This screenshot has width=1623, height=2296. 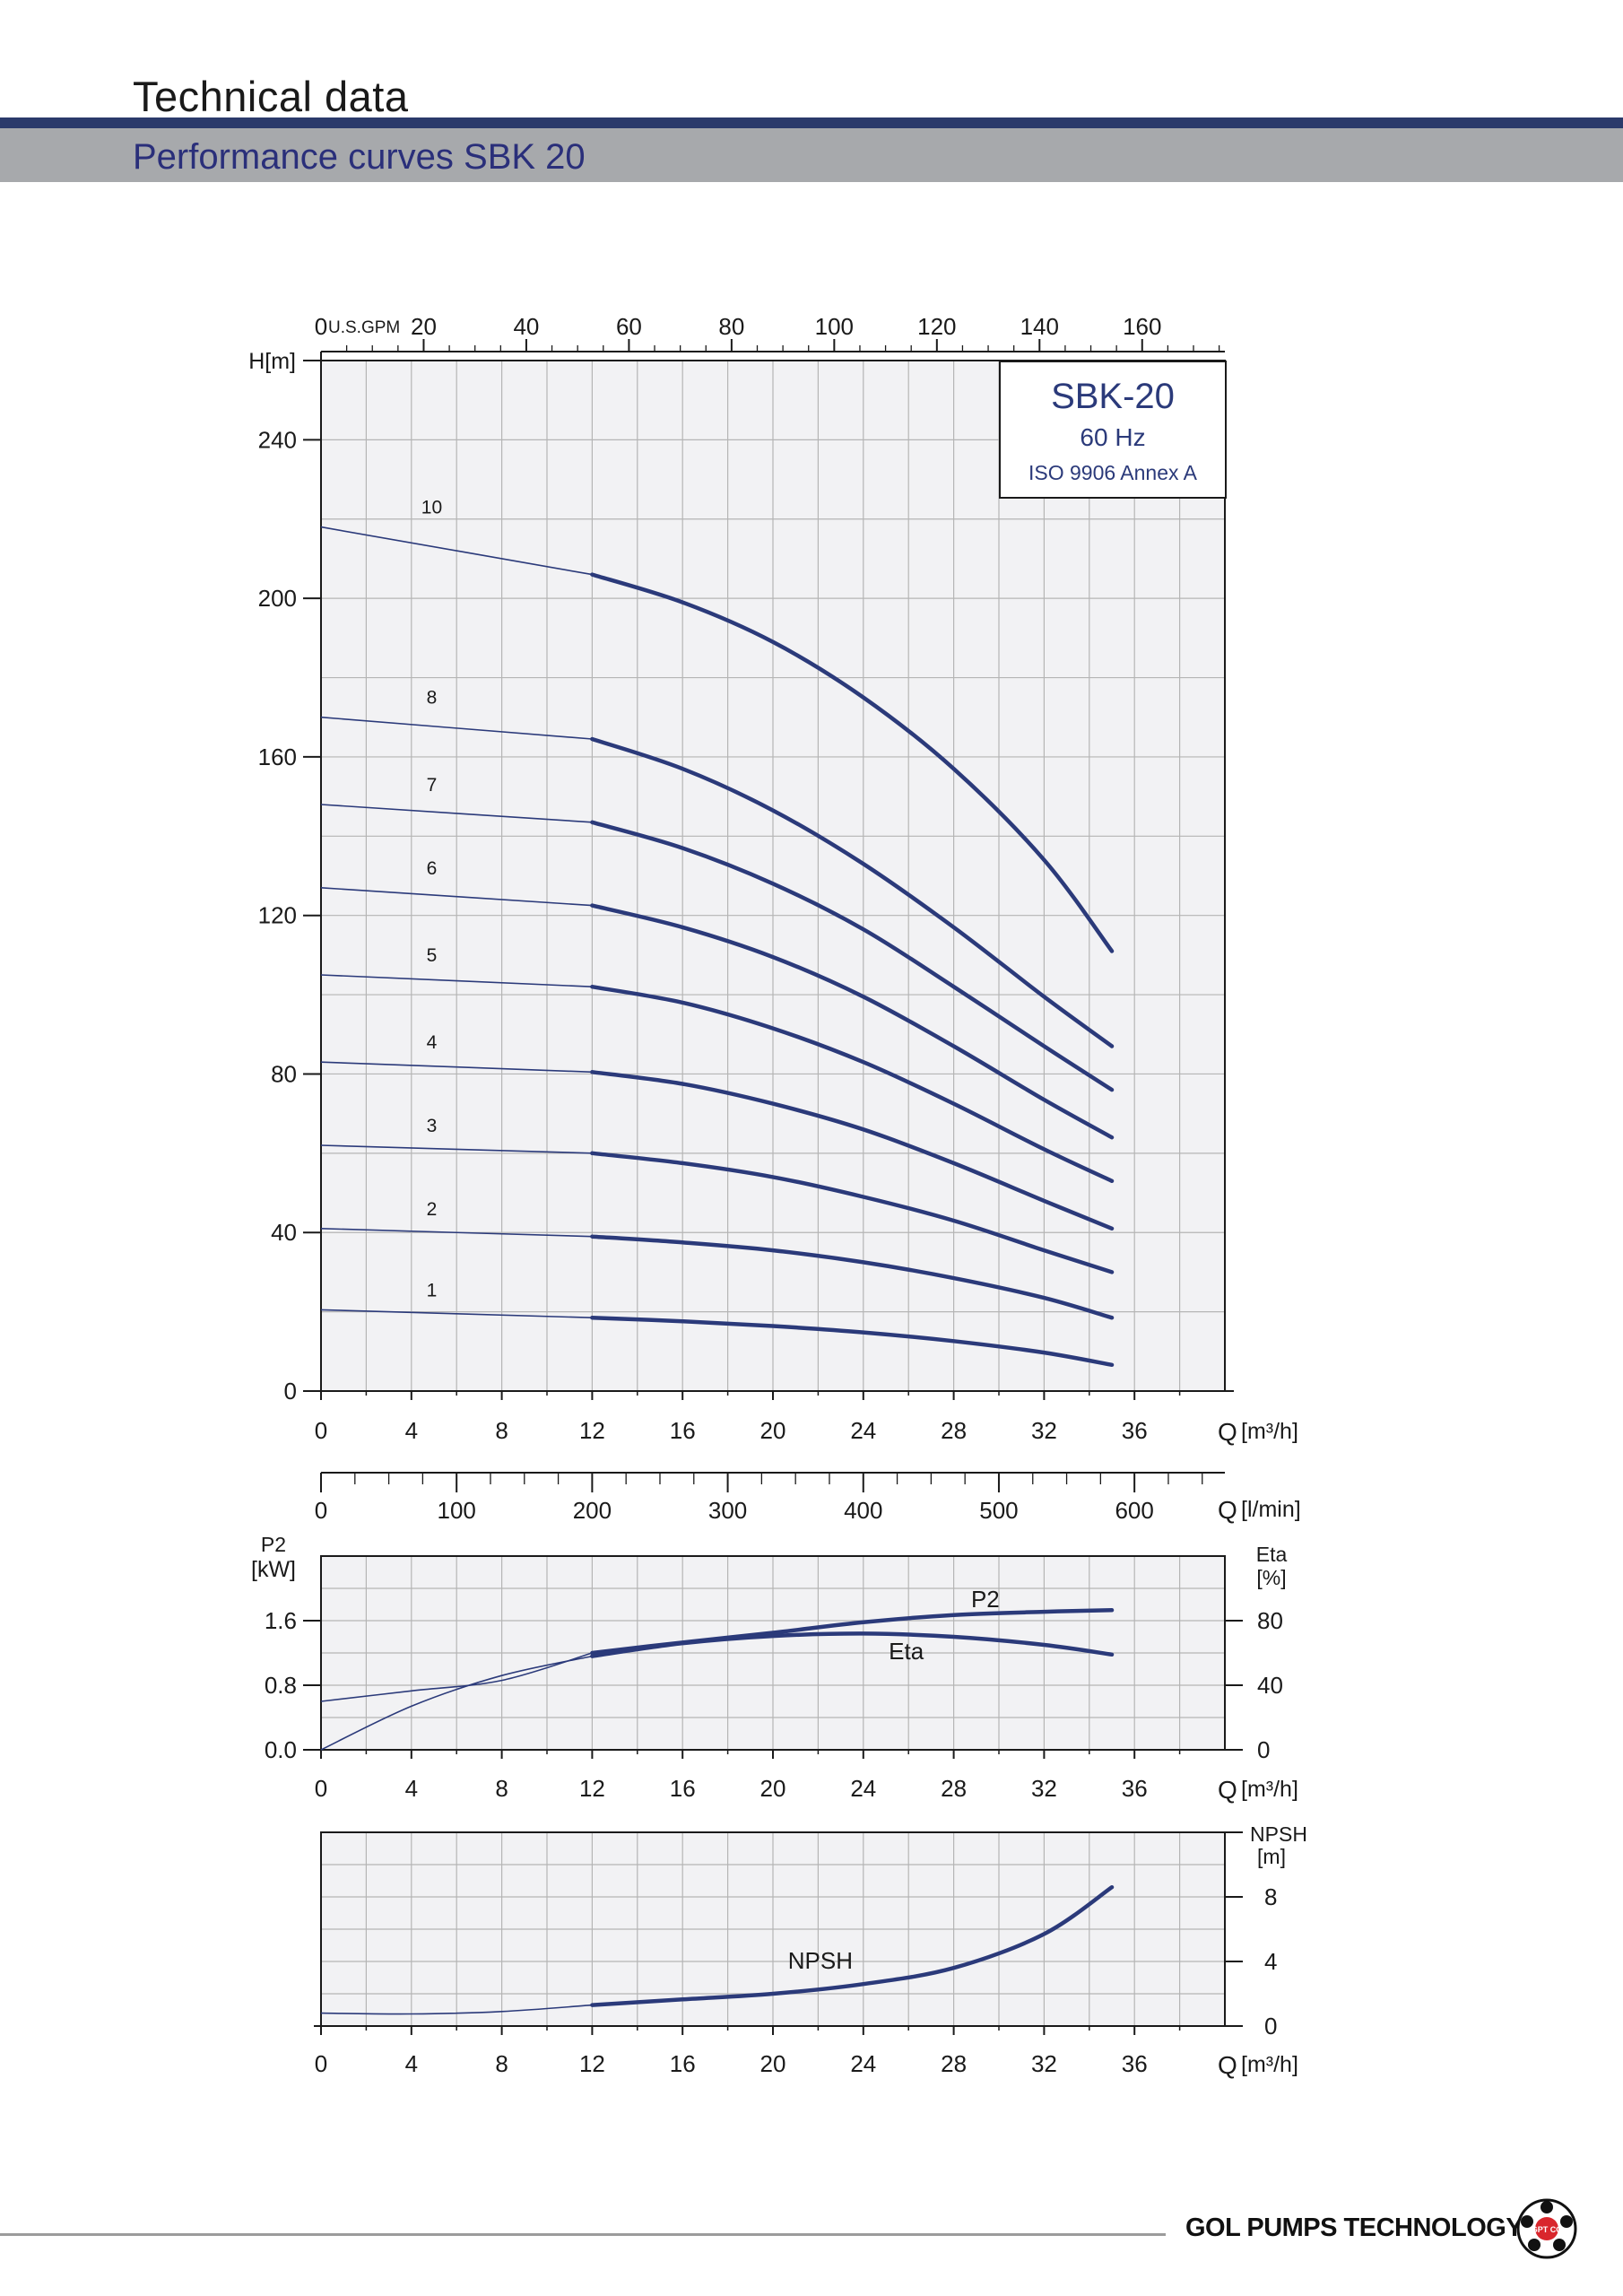 I want to click on header-bar, so click(x=811, y=122).